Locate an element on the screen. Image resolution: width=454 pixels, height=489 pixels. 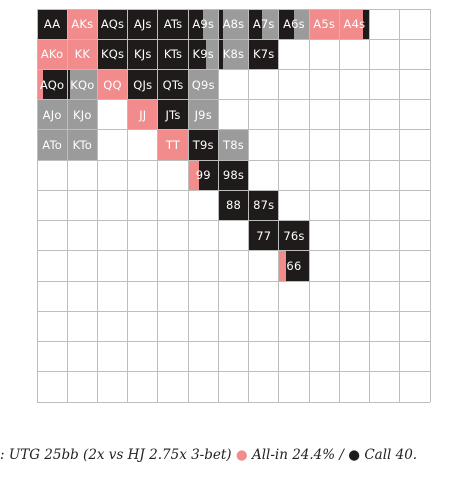
range-cell-AKo: AKo is located at coordinates (52, 54).